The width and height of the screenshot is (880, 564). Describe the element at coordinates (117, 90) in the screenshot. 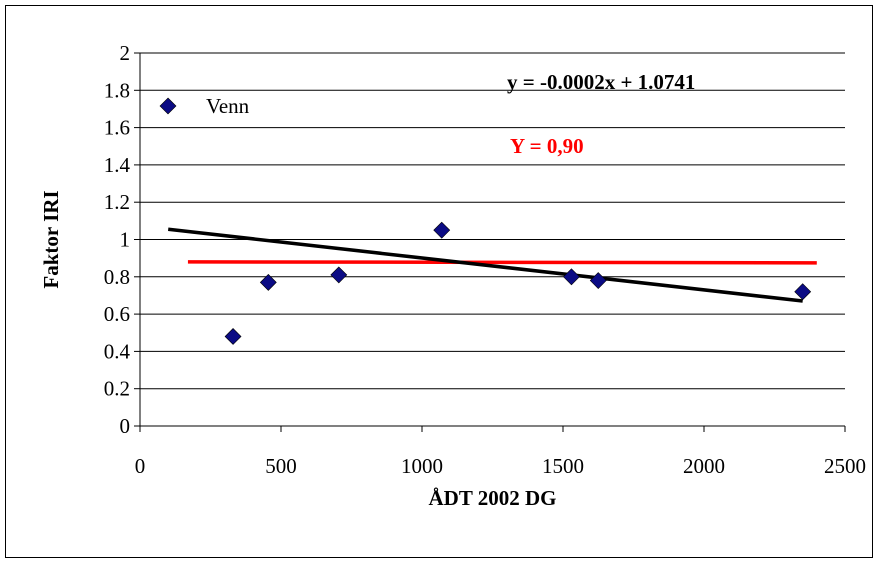

I see `y-tick-label: 1.8` at that location.